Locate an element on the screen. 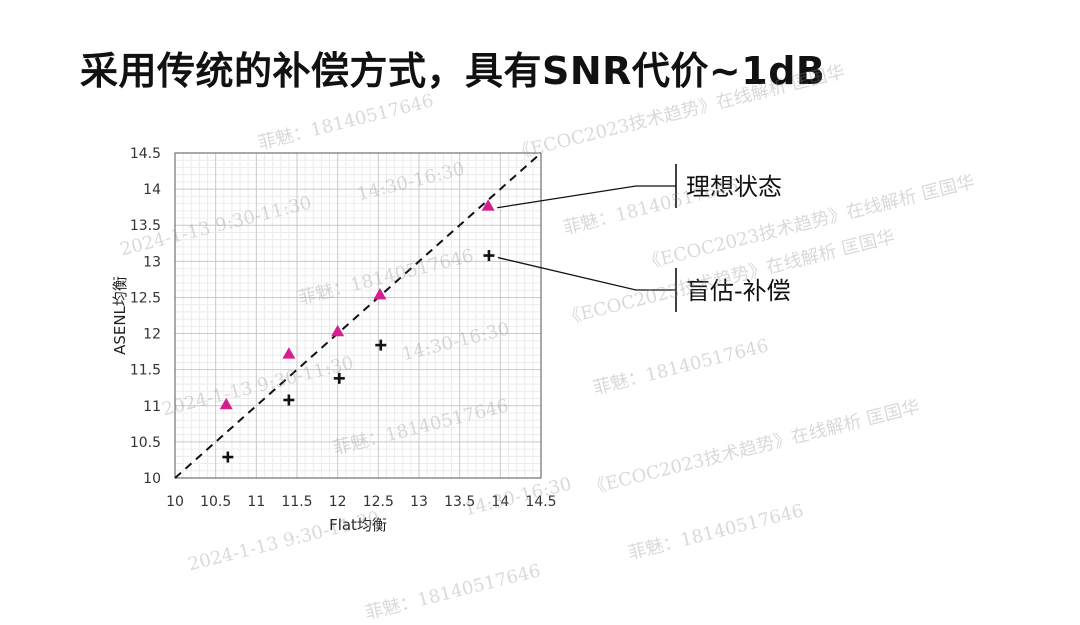  callout-label: 盲估-补偿 is located at coordinates (738, 291).